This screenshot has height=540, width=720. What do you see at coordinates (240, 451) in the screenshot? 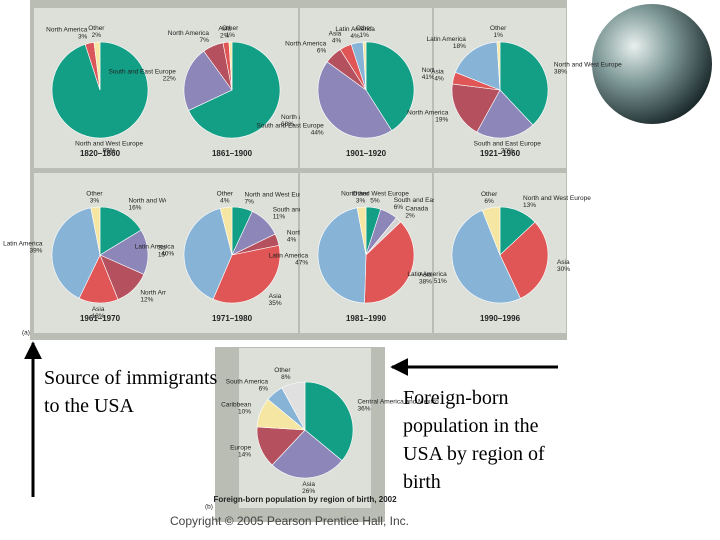
I see `slice-label: Europe 14%` at bounding box center [240, 451].